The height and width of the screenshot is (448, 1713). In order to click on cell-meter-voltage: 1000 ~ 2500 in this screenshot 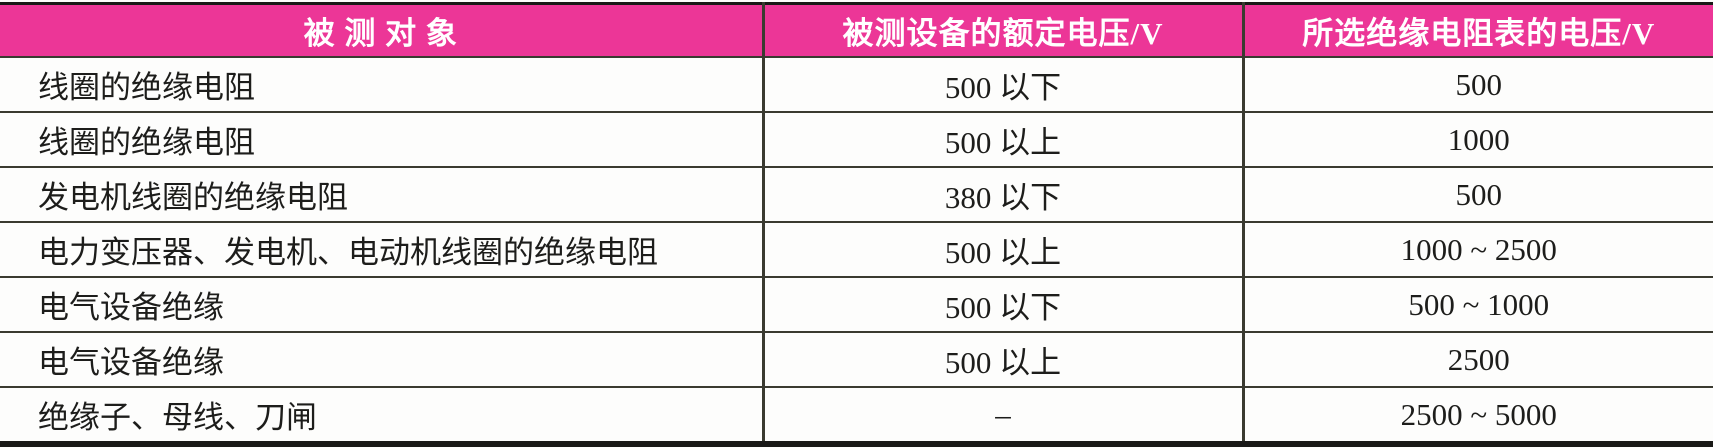, I will do `click(1477, 250)`.